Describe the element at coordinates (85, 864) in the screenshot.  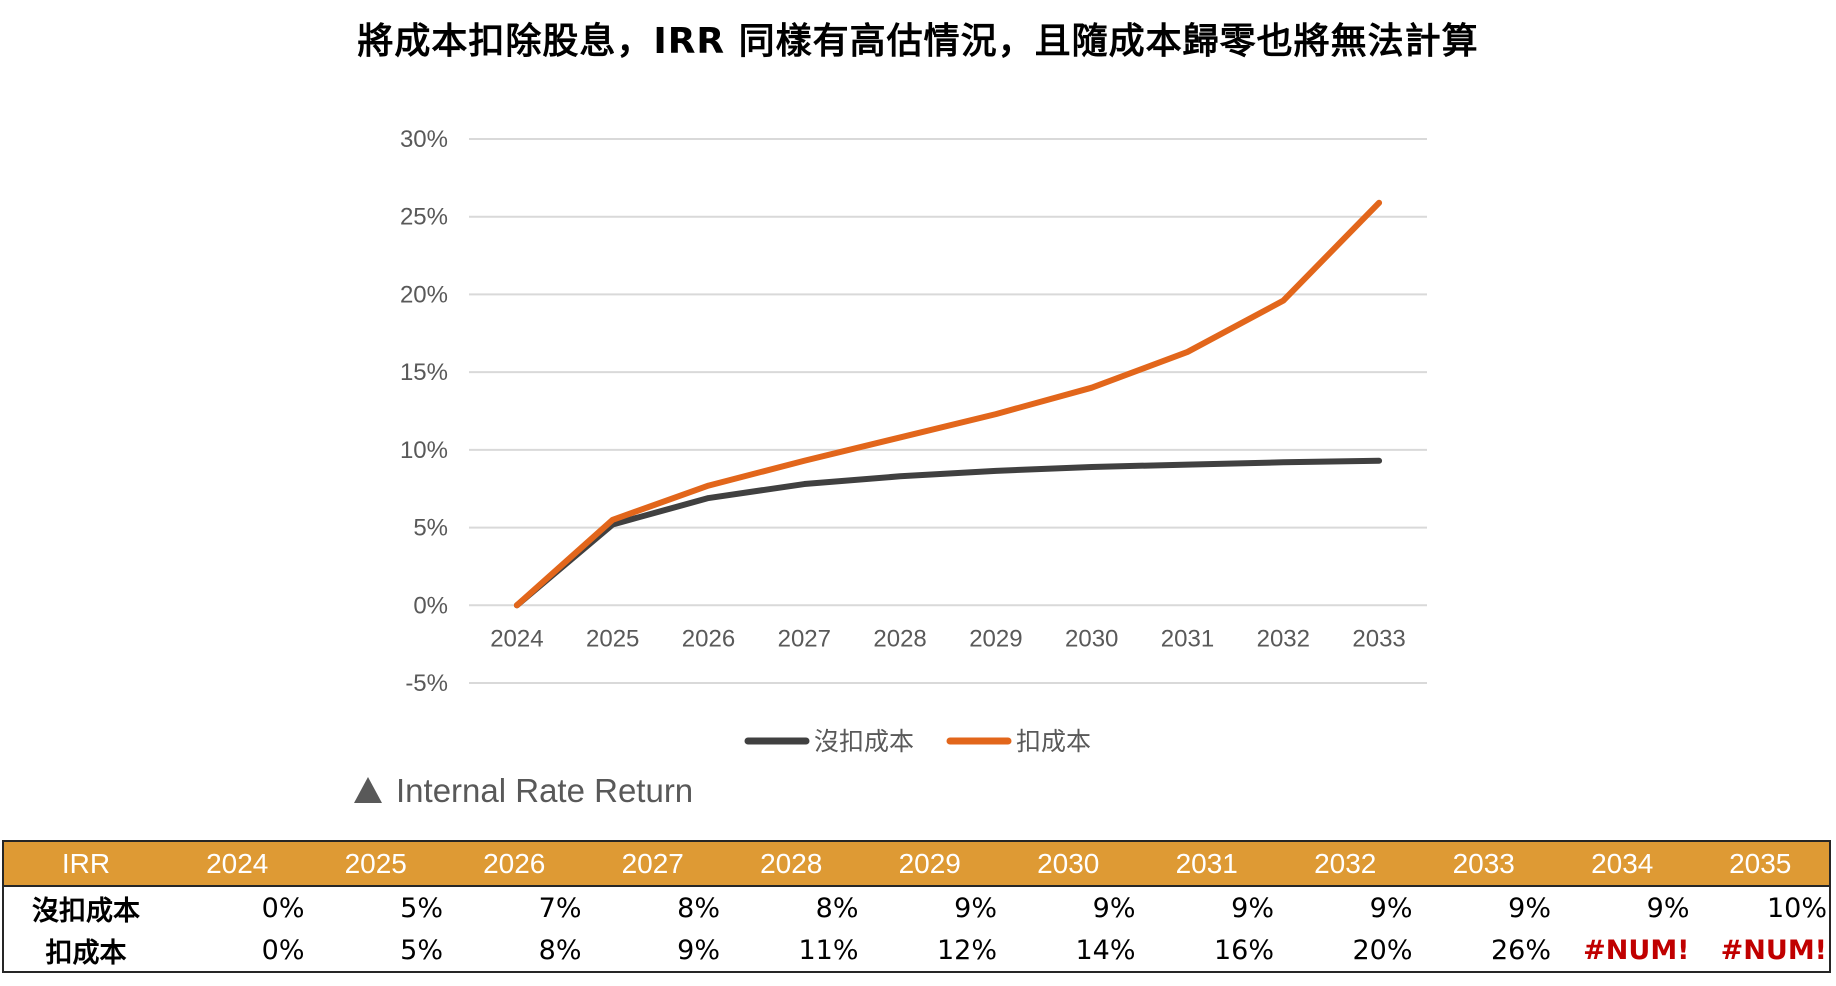
I see `table-header-irr: IRR` at that location.